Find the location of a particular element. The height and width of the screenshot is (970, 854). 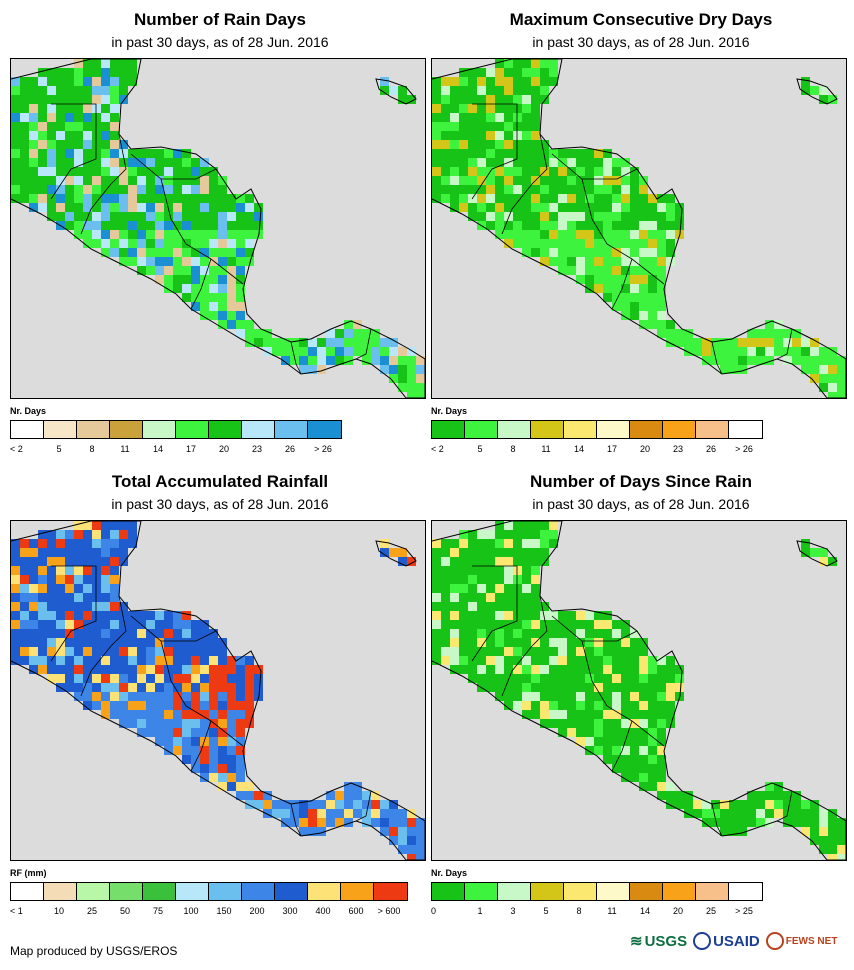

legend-swatch is located at coordinates (547, 891).